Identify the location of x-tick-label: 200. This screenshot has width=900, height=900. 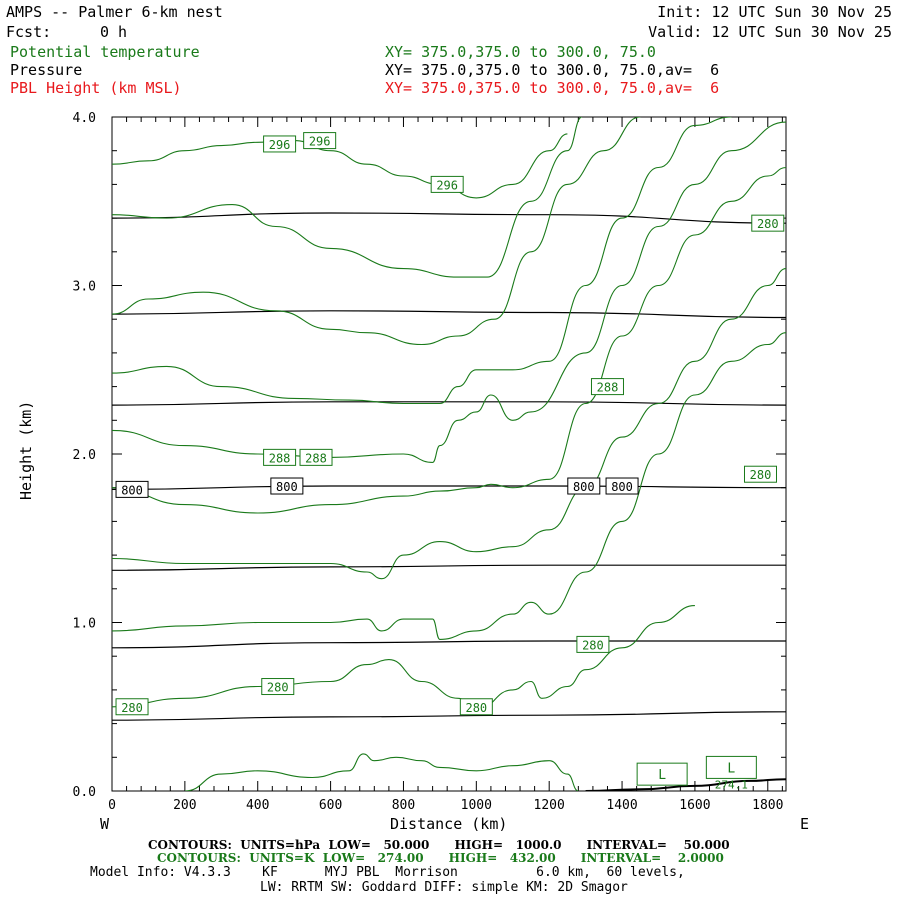
(184, 805).